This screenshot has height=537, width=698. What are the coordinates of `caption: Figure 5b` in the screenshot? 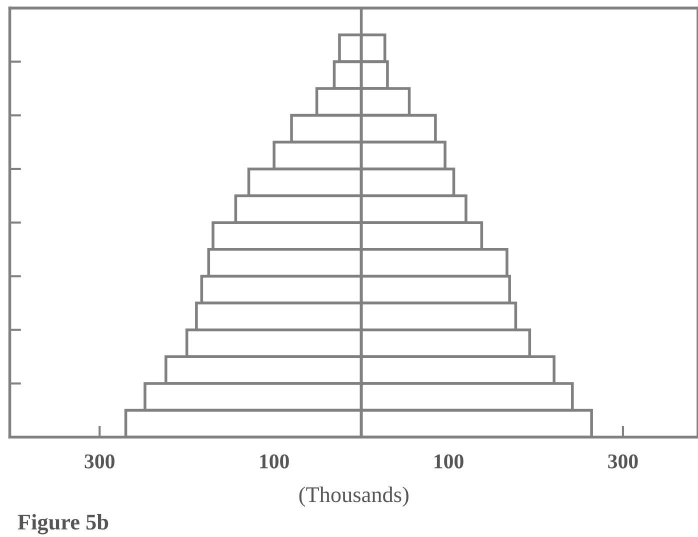 It's located at (63, 524).